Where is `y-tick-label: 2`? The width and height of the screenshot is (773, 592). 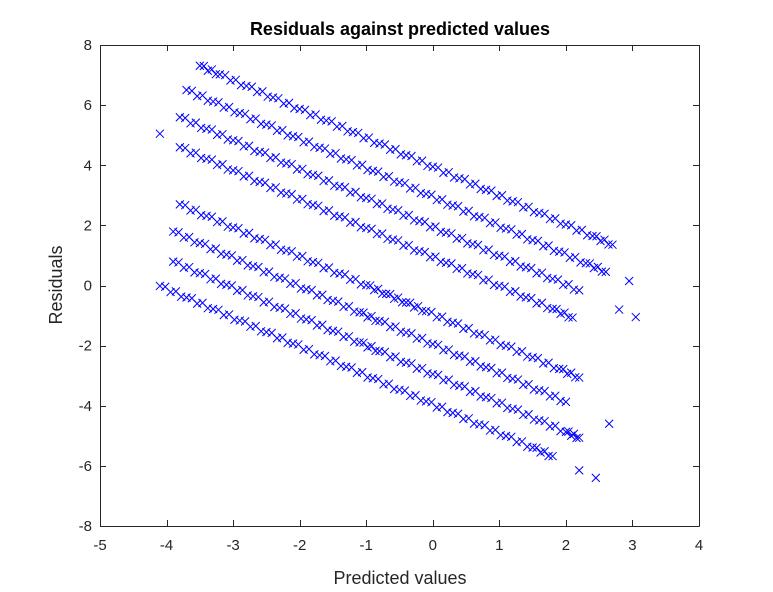
y-tick-label: 2 is located at coordinates (88, 225).